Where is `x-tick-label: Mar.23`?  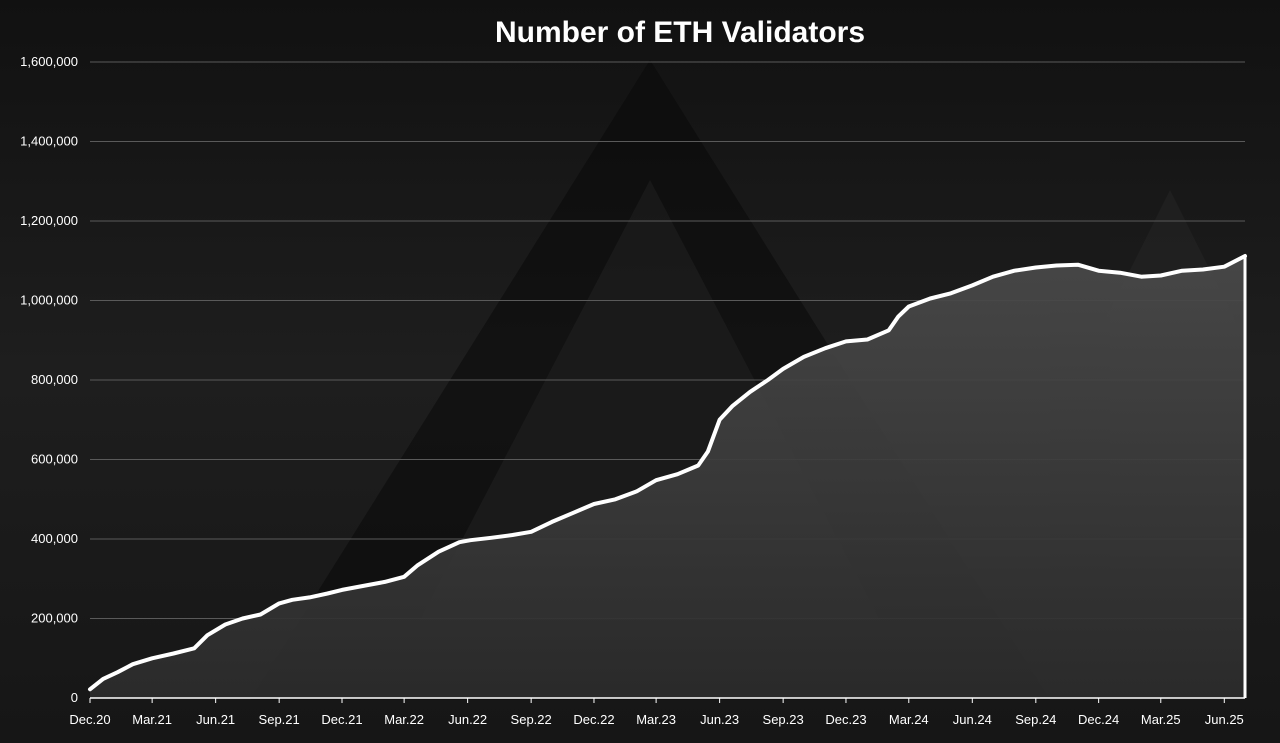
x-tick-label: Mar.23 is located at coordinates (656, 719).